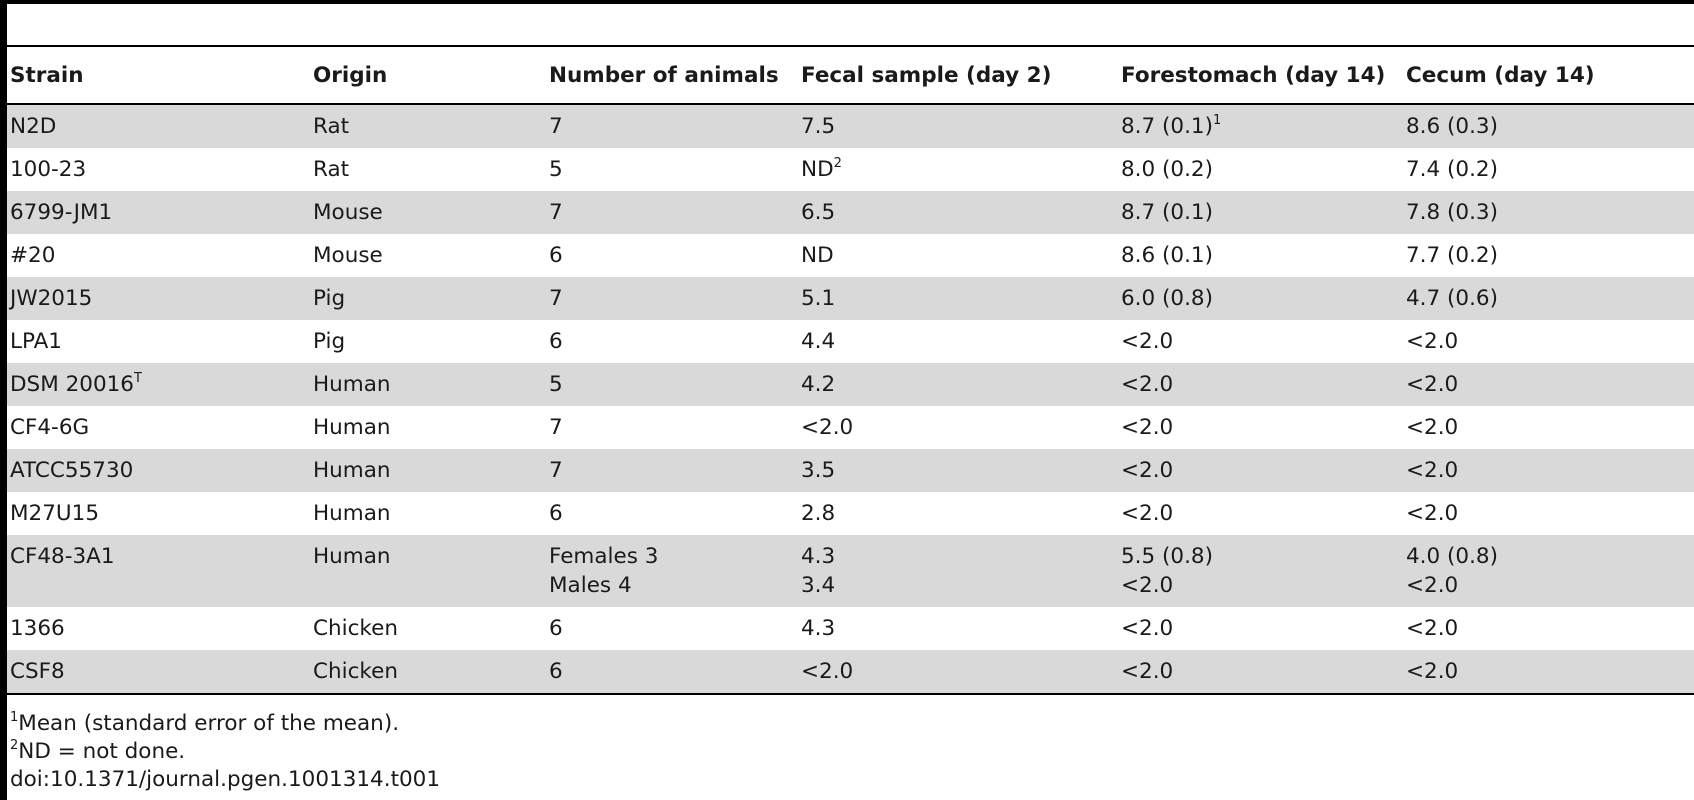  I want to click on footnote-text: ND = not done., so click(102, 751).